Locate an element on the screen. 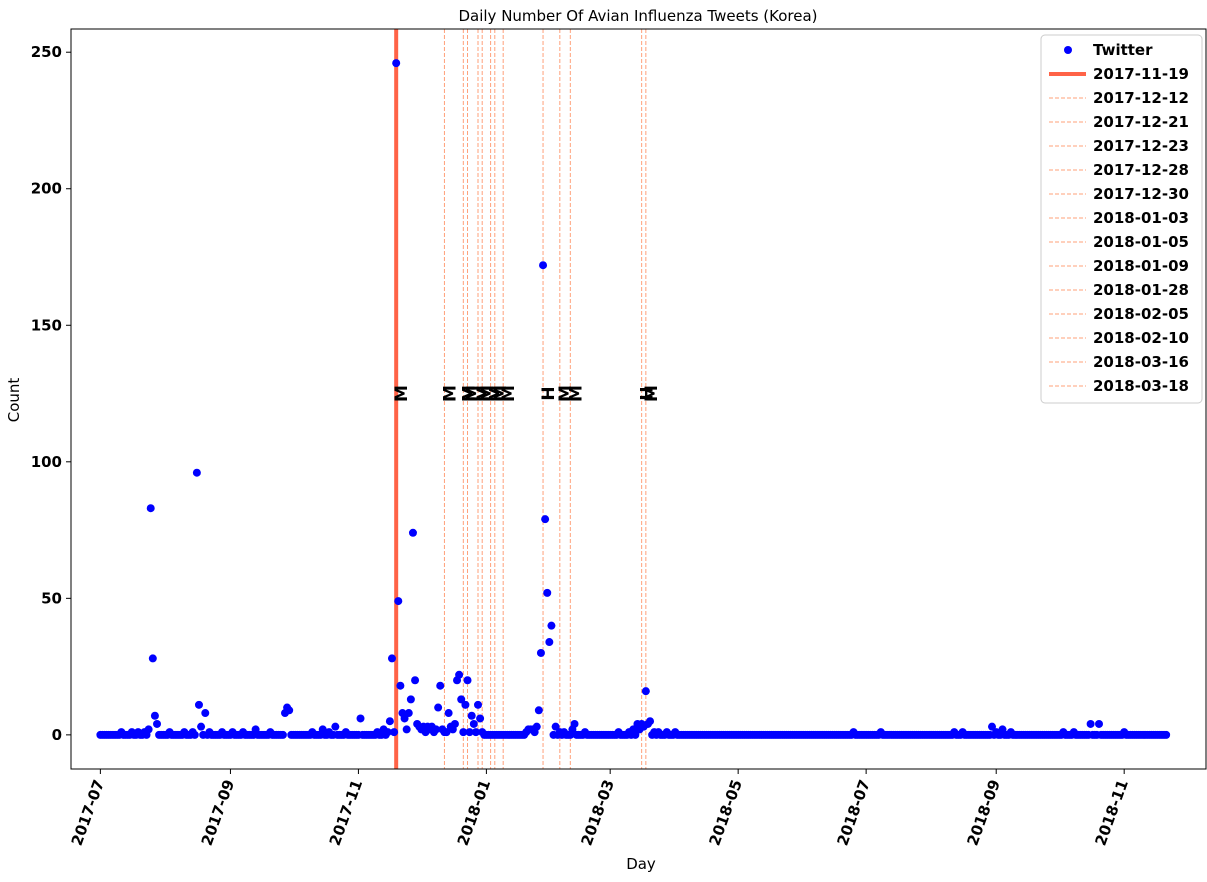 This screenshot has width=1207, height=882. legend-label: 2018-03-16 is located at coordinates (1141, 362).